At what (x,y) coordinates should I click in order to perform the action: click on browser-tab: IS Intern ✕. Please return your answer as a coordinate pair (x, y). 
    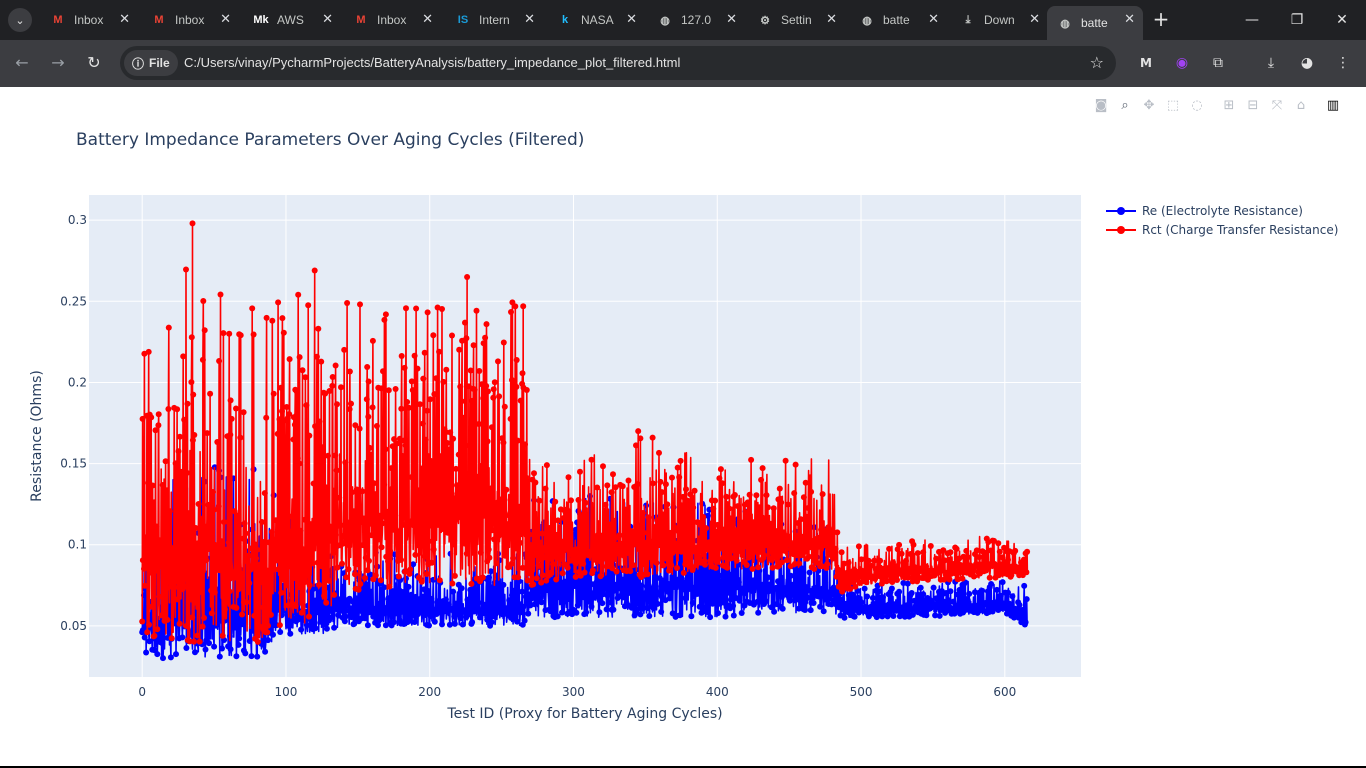
    Looking at the image, I should click on (494, 20).